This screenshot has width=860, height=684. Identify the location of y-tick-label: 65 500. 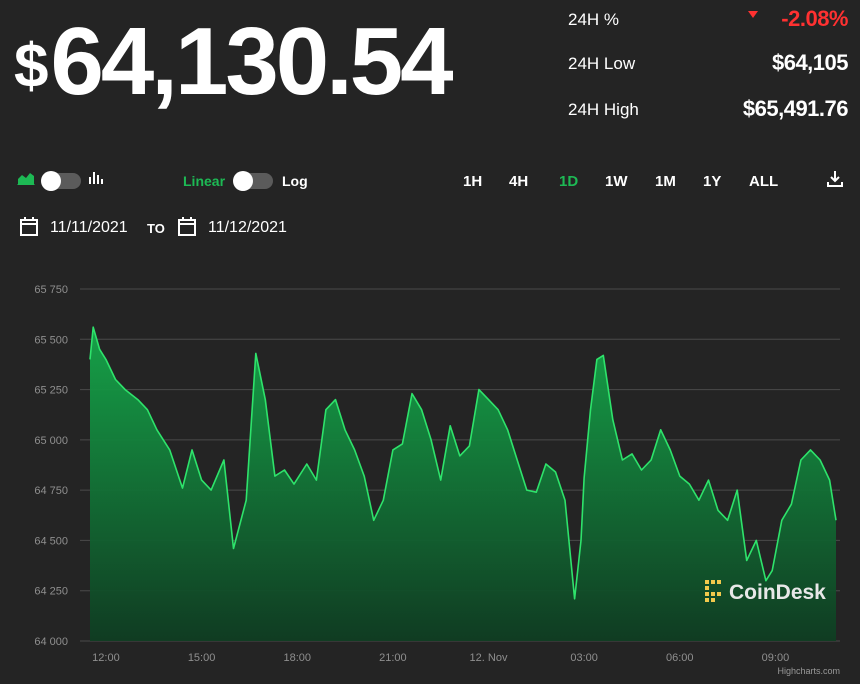
(51, 340).